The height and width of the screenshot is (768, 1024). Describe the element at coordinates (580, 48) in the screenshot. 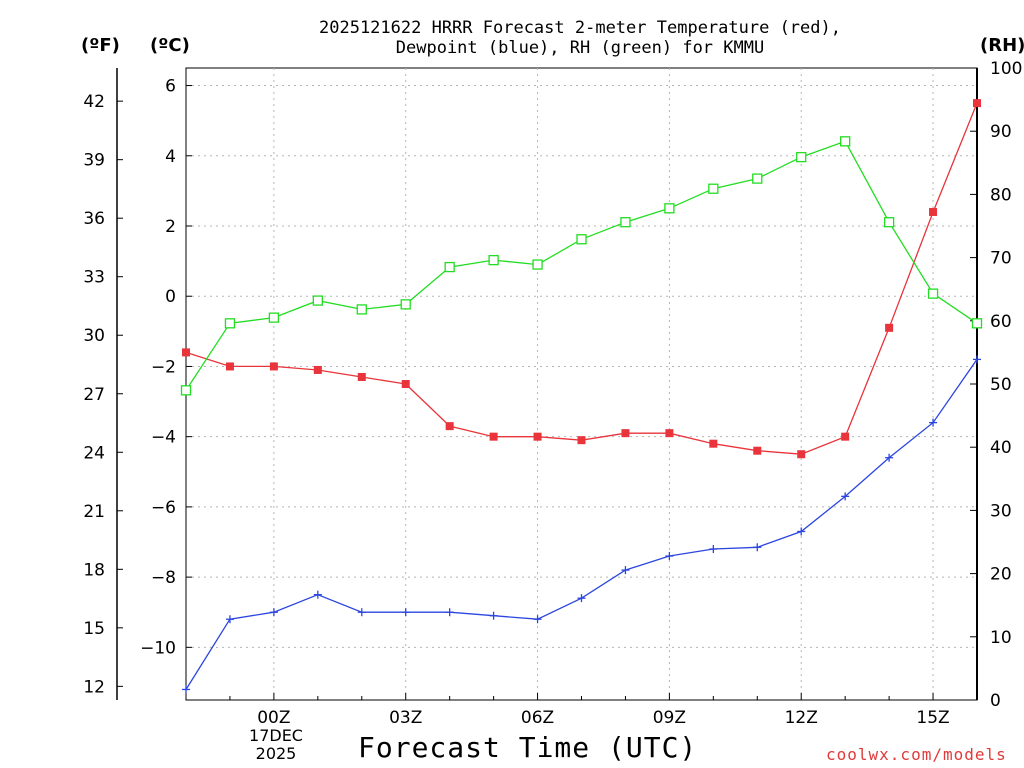

I see `chart-title-line-2: Dewpoint (blue), RH (green) for KMMU` at that location.